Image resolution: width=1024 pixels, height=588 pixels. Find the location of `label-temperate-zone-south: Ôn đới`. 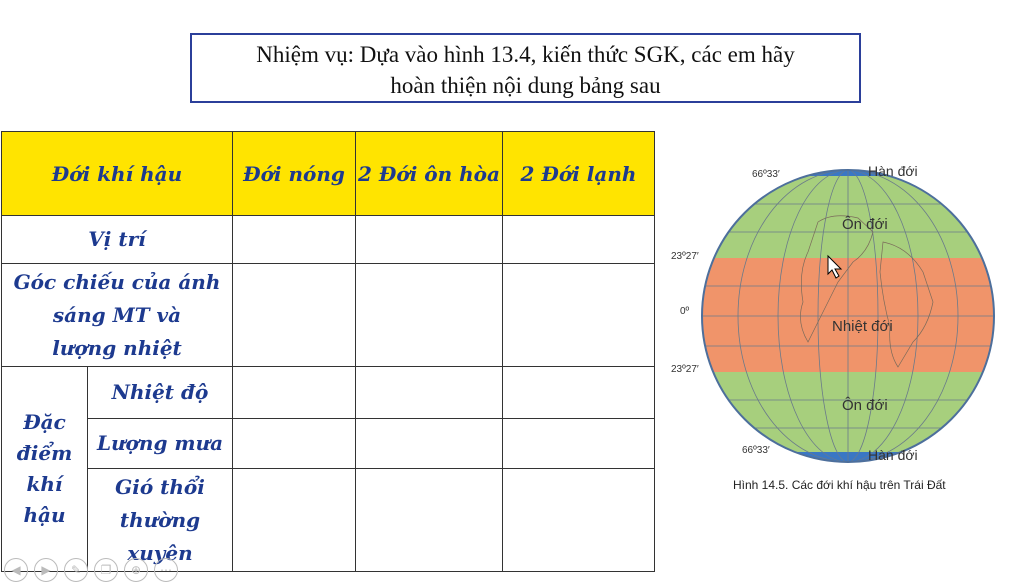

label-temperate-zone-south: Ôn đới is located at coordinates (865, 405).